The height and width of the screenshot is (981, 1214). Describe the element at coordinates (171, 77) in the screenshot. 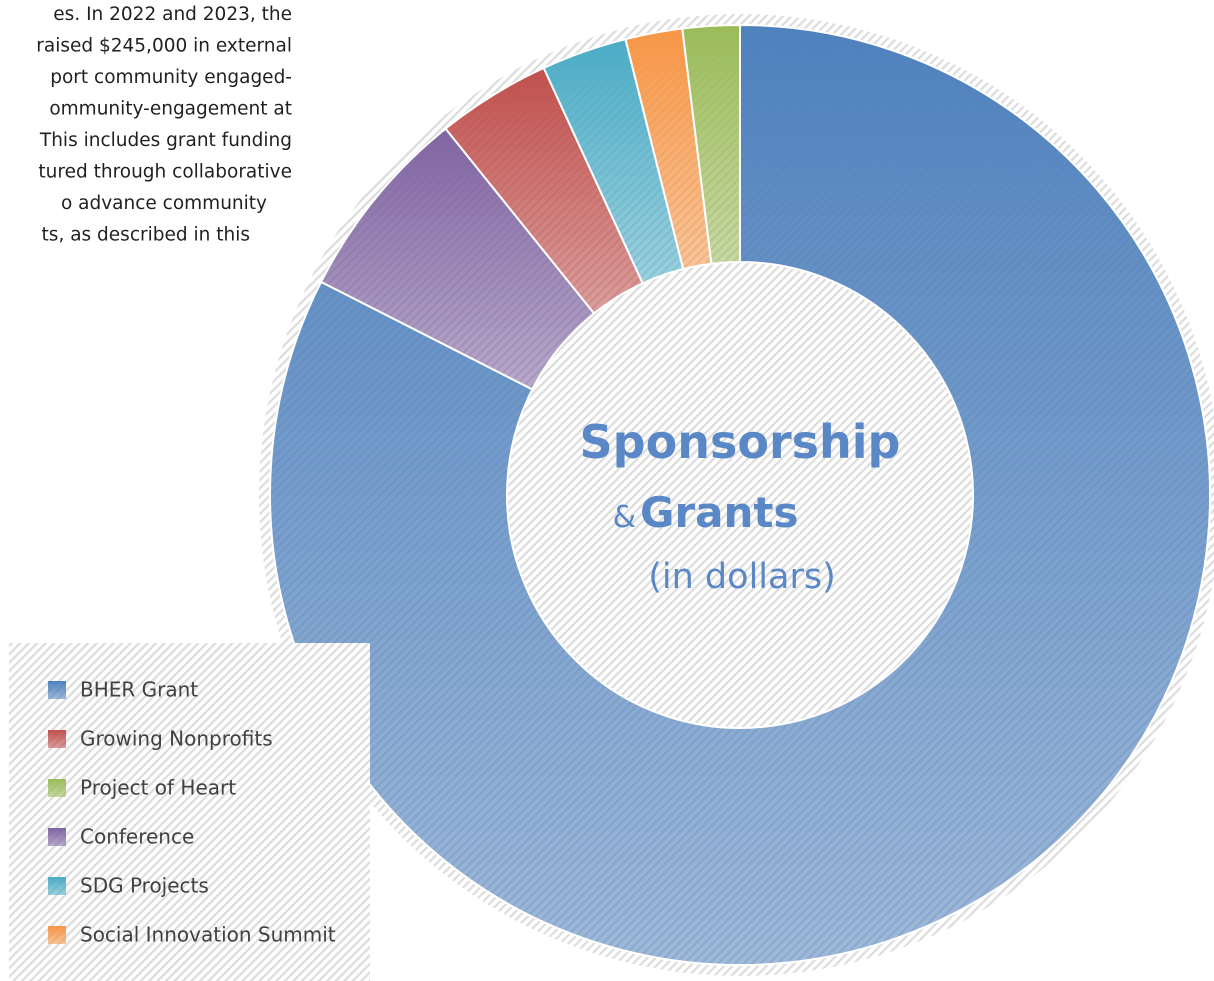

I see `paragraph-line: port community engaged-` at that location.